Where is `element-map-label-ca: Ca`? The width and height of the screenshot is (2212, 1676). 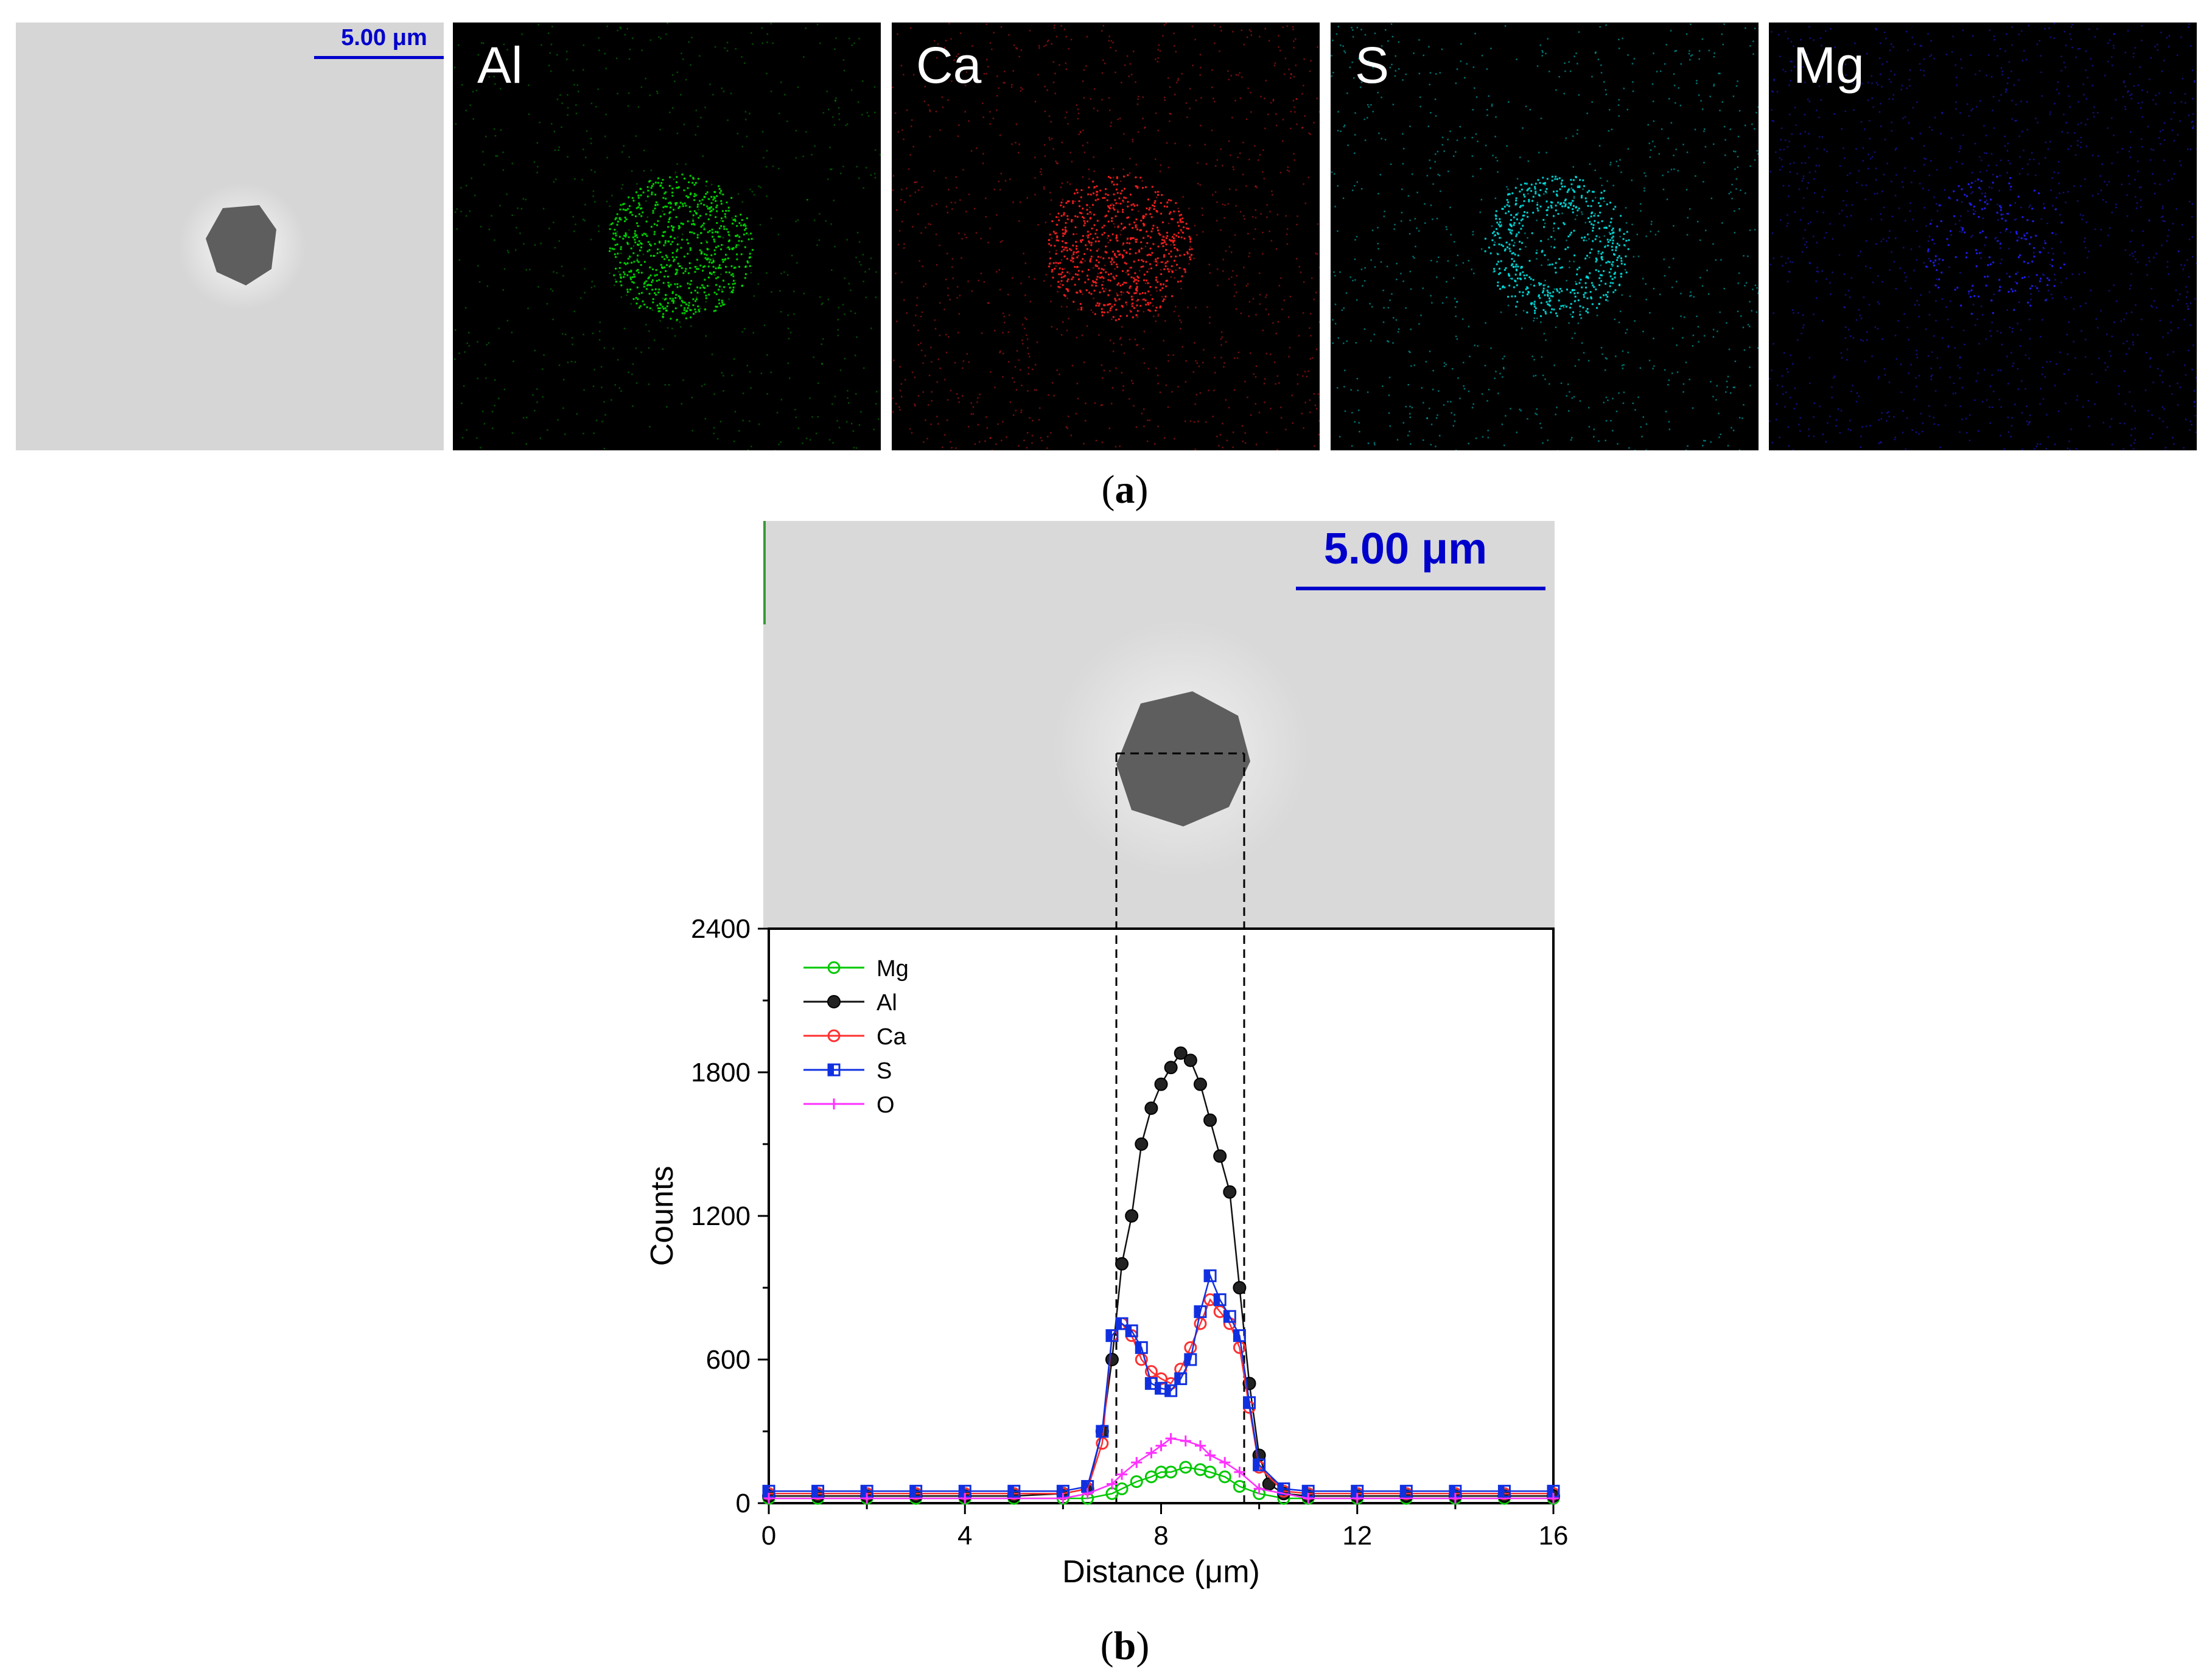 element-map-label-ca: Ca is located at coordinates (949, 65).